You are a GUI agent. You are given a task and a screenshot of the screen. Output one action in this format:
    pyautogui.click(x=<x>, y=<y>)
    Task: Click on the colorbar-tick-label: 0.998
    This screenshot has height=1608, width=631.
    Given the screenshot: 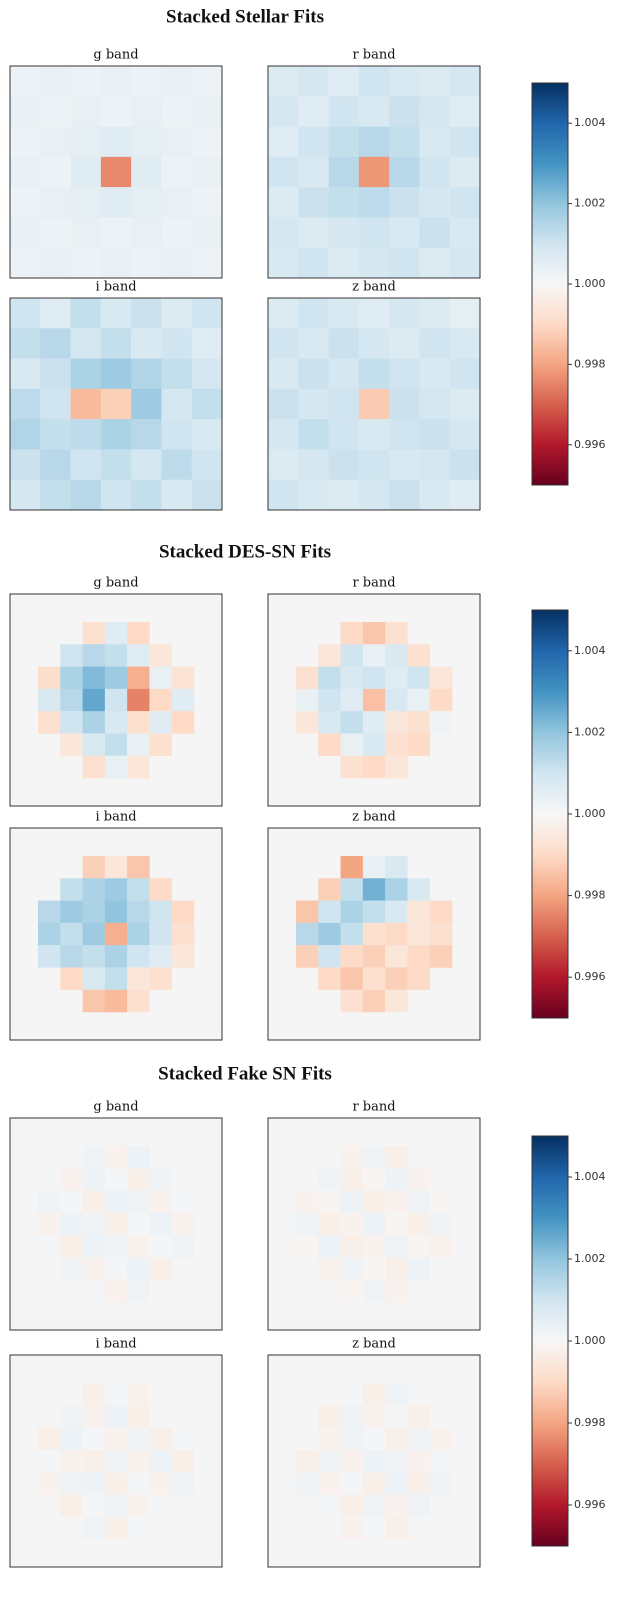 What is the action you would take?
    pyautogui.click(x=590, y=895)
    